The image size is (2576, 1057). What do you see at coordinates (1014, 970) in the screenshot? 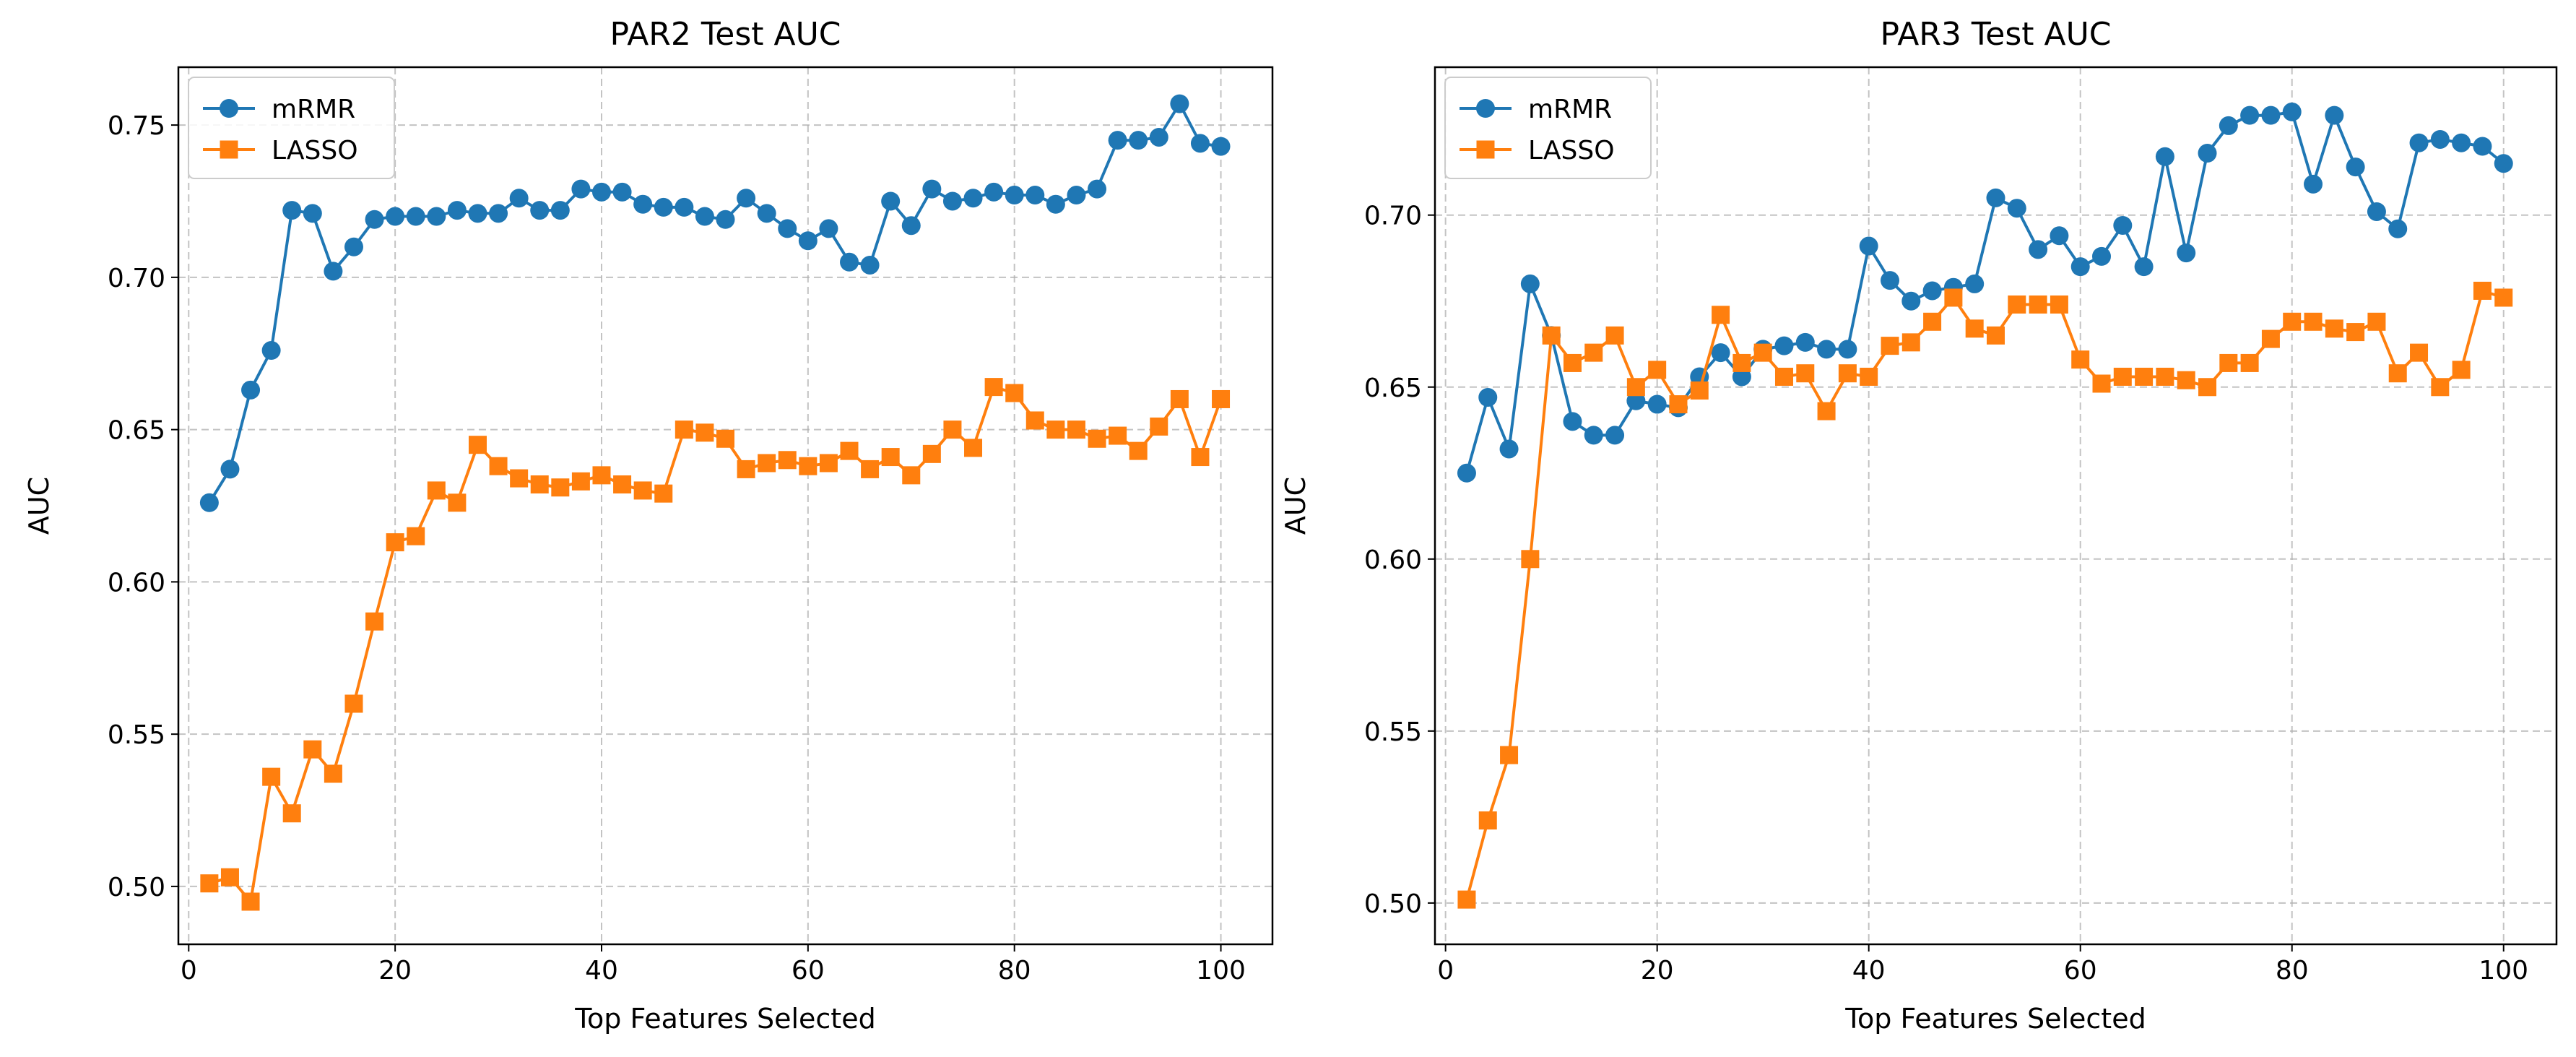
I see `x-tick-label: 80` at bounding box center [1014, 970].